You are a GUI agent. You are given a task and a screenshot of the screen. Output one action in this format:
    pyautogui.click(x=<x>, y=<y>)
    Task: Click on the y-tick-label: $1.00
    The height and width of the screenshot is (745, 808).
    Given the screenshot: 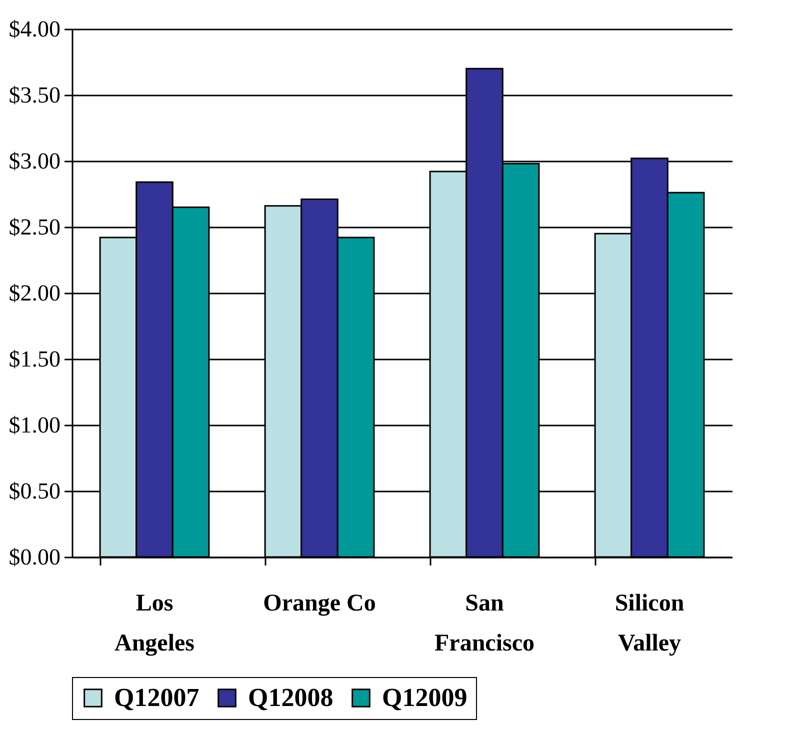 What is the action you would take?
    pyautogui.click(x=34, y=425)
    